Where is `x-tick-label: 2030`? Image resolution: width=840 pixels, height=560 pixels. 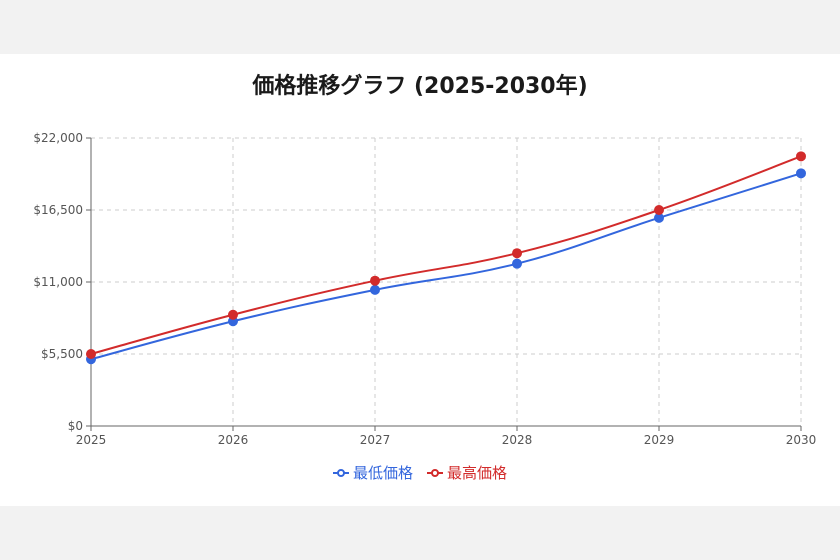
x-tick-label: 2030 is located at coordinates (801, 440).